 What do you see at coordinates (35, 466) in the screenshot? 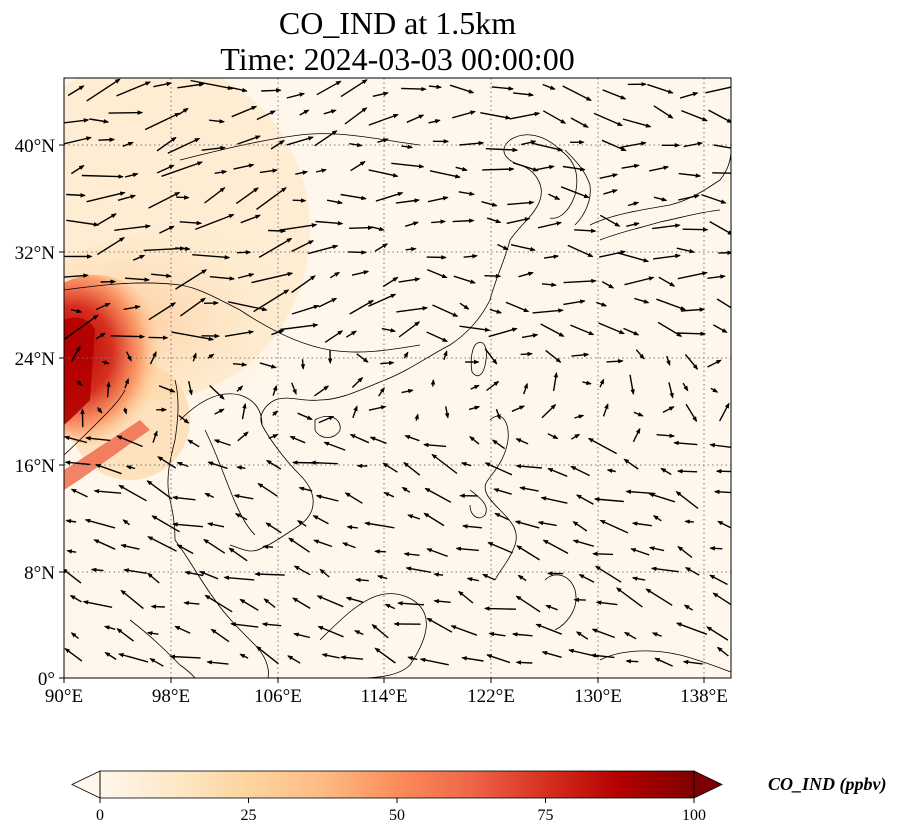
I see `y-tick-label: 16°N` at bounding box center [35, 466].